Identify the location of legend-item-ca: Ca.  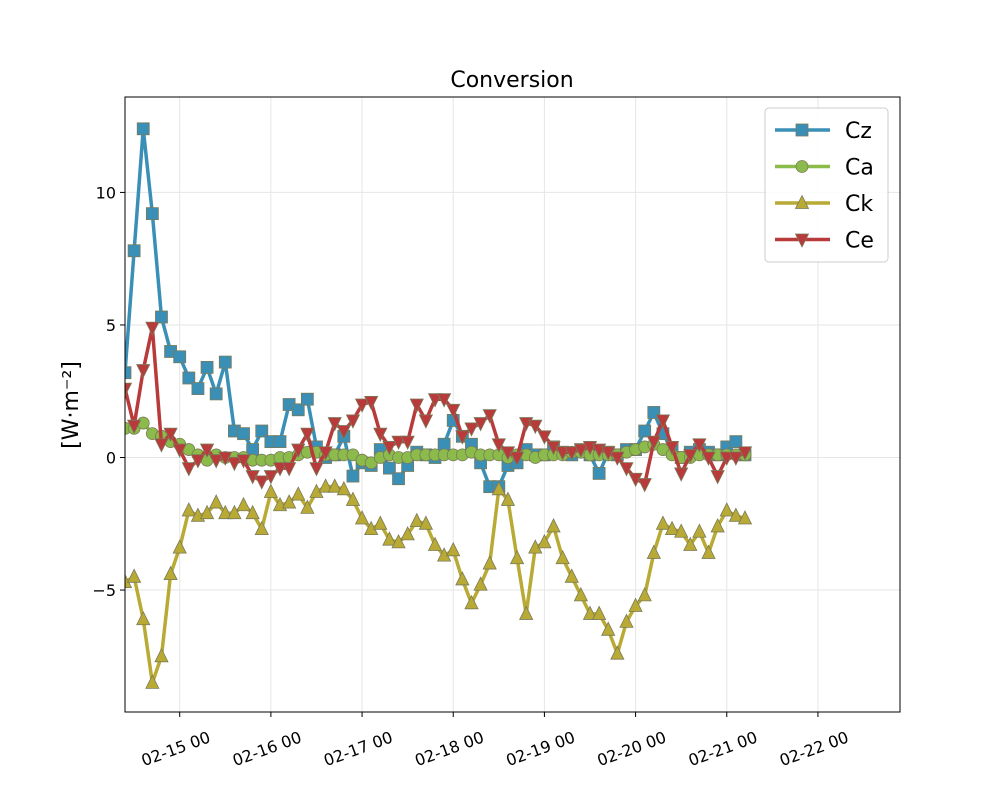
(824, 168).